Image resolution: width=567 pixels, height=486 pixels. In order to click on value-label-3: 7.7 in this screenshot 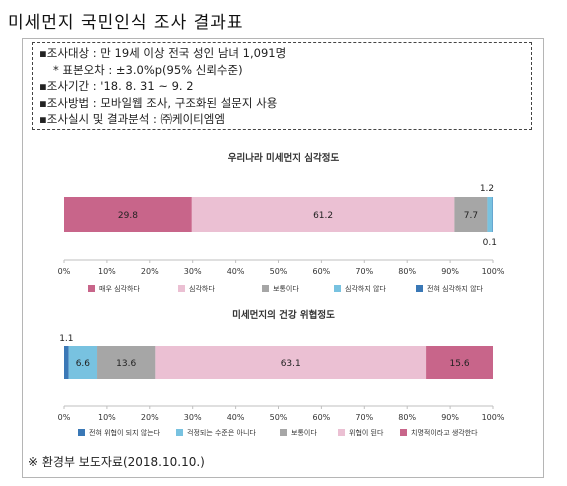, I will do `click(471, 216)`.